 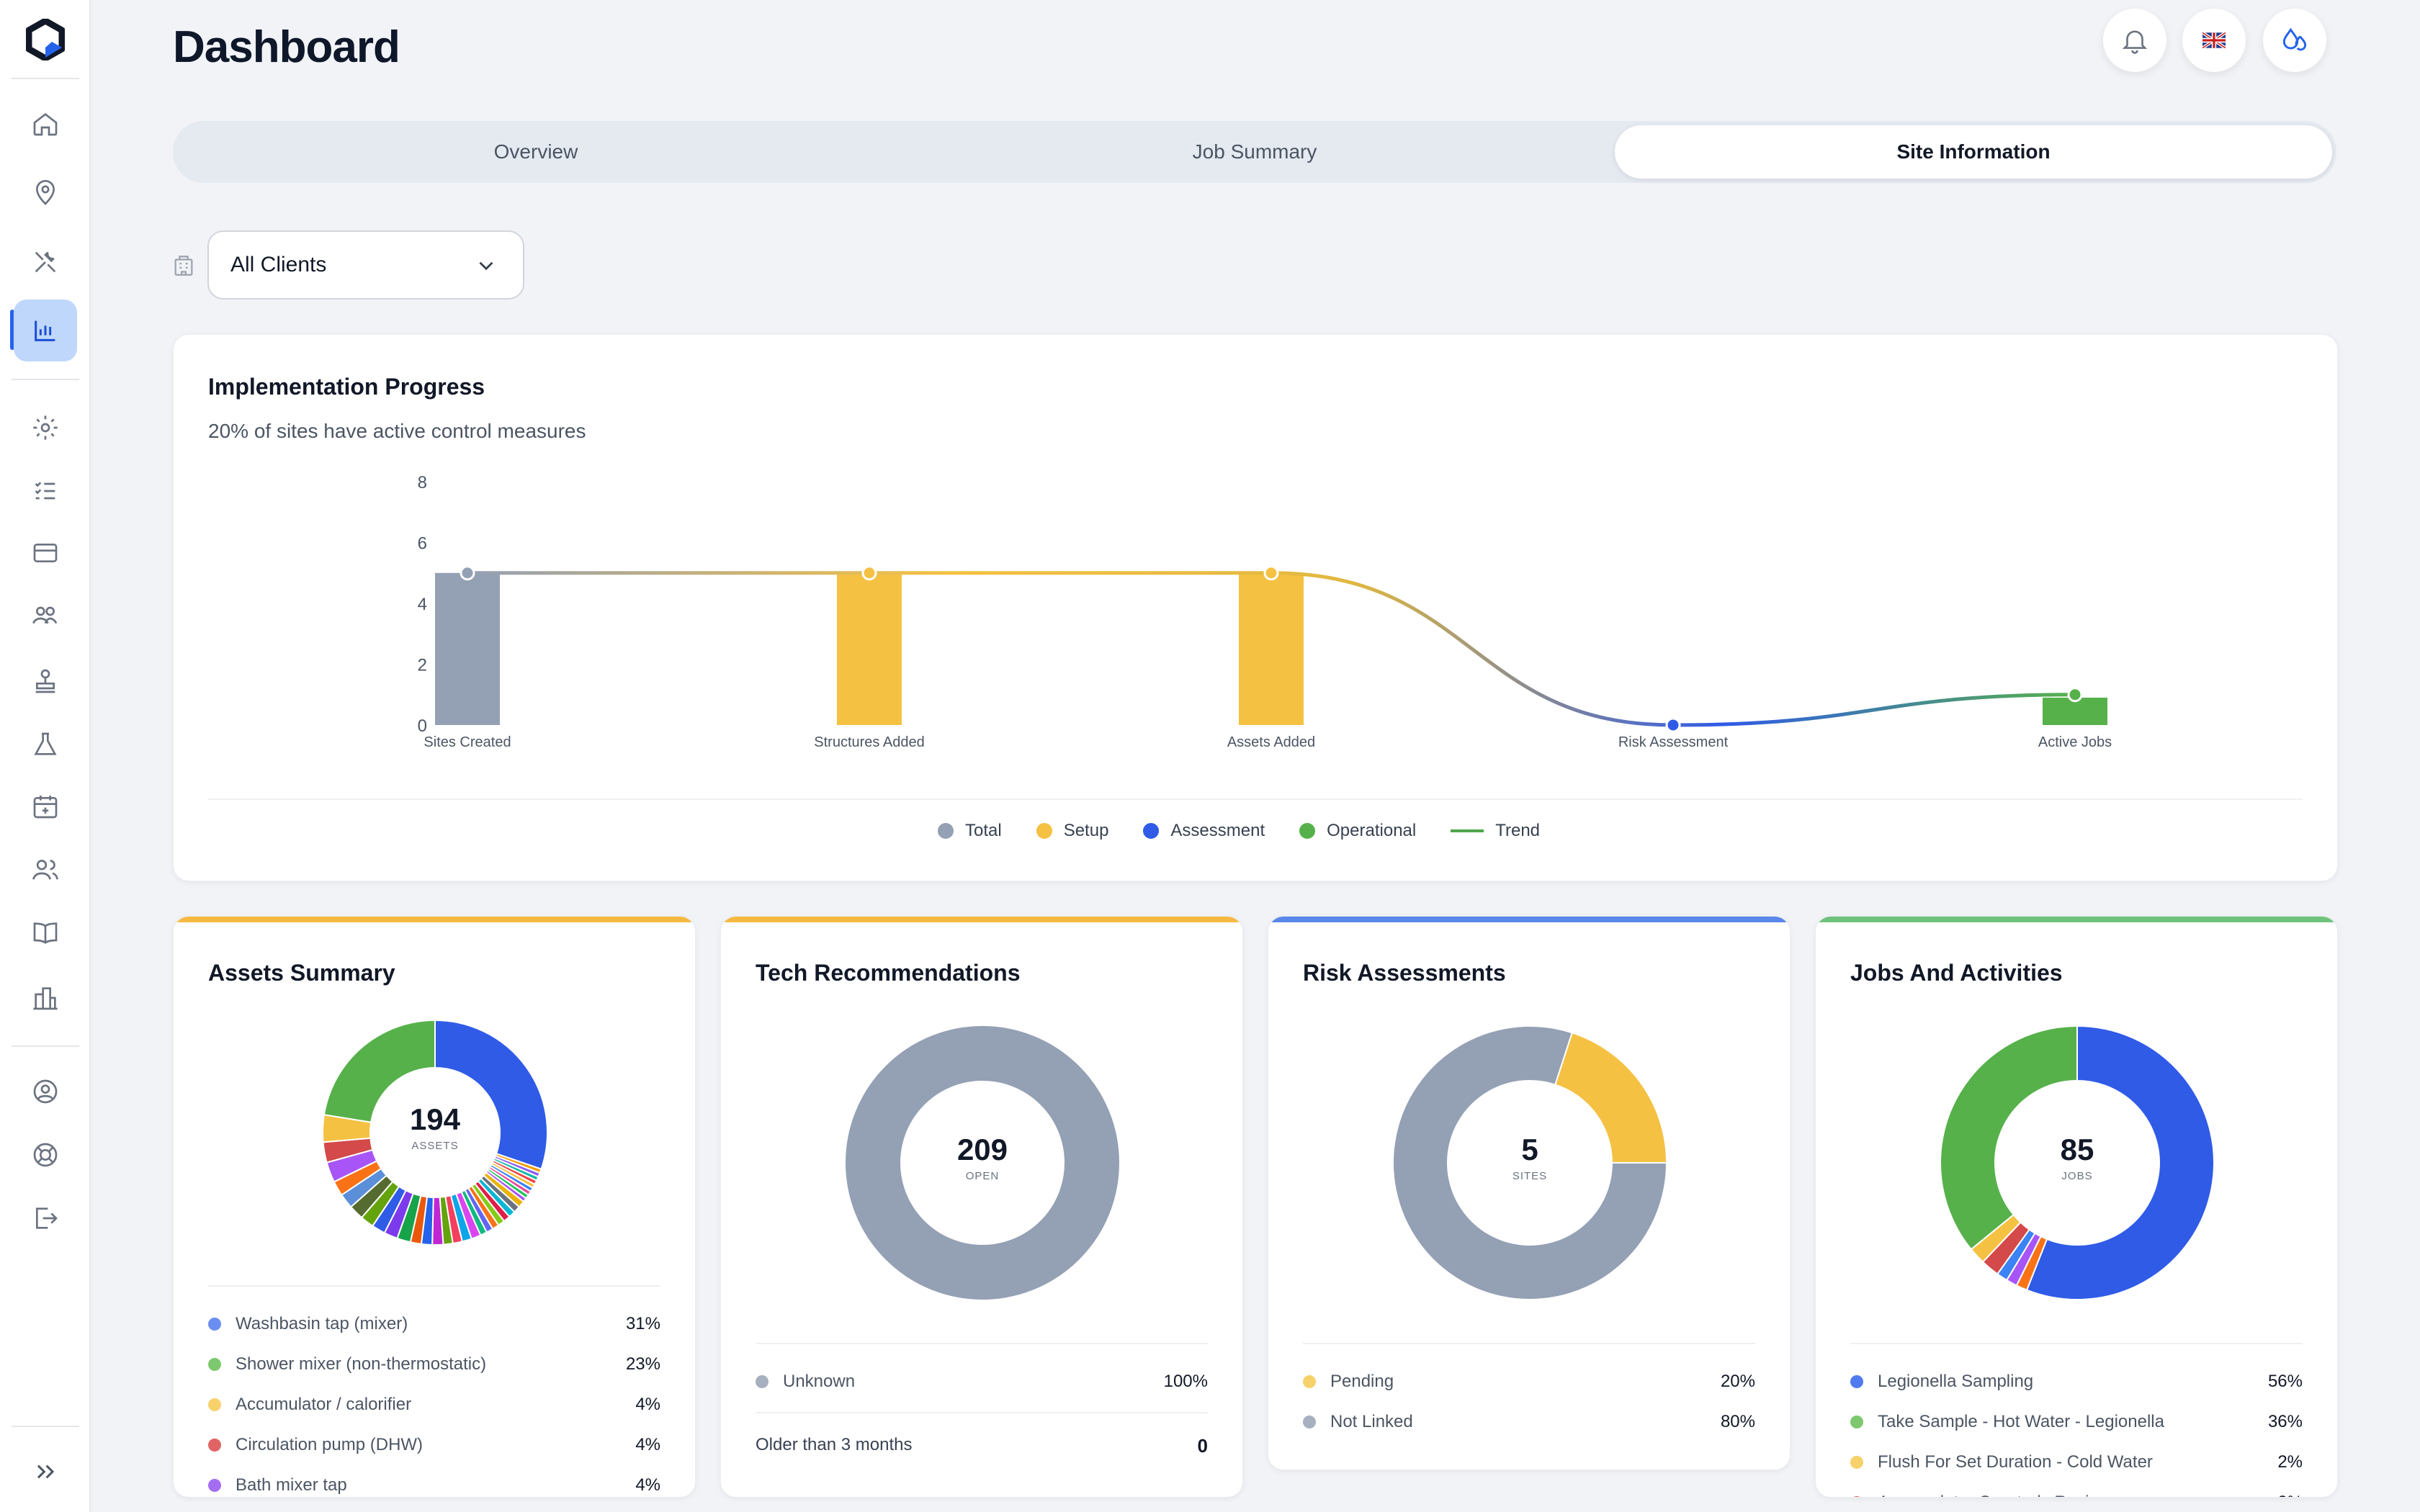 What do you see at coordinates (45, 330) in the screenshot?
I see `analytics-chart-icon` at bounding box center [45, 330].